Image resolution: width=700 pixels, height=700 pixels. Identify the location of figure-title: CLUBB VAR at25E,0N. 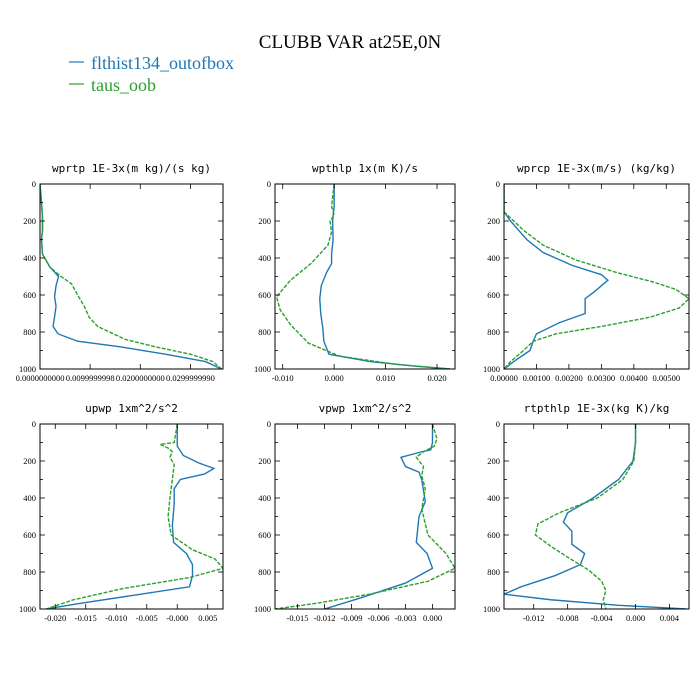
(350, 42).